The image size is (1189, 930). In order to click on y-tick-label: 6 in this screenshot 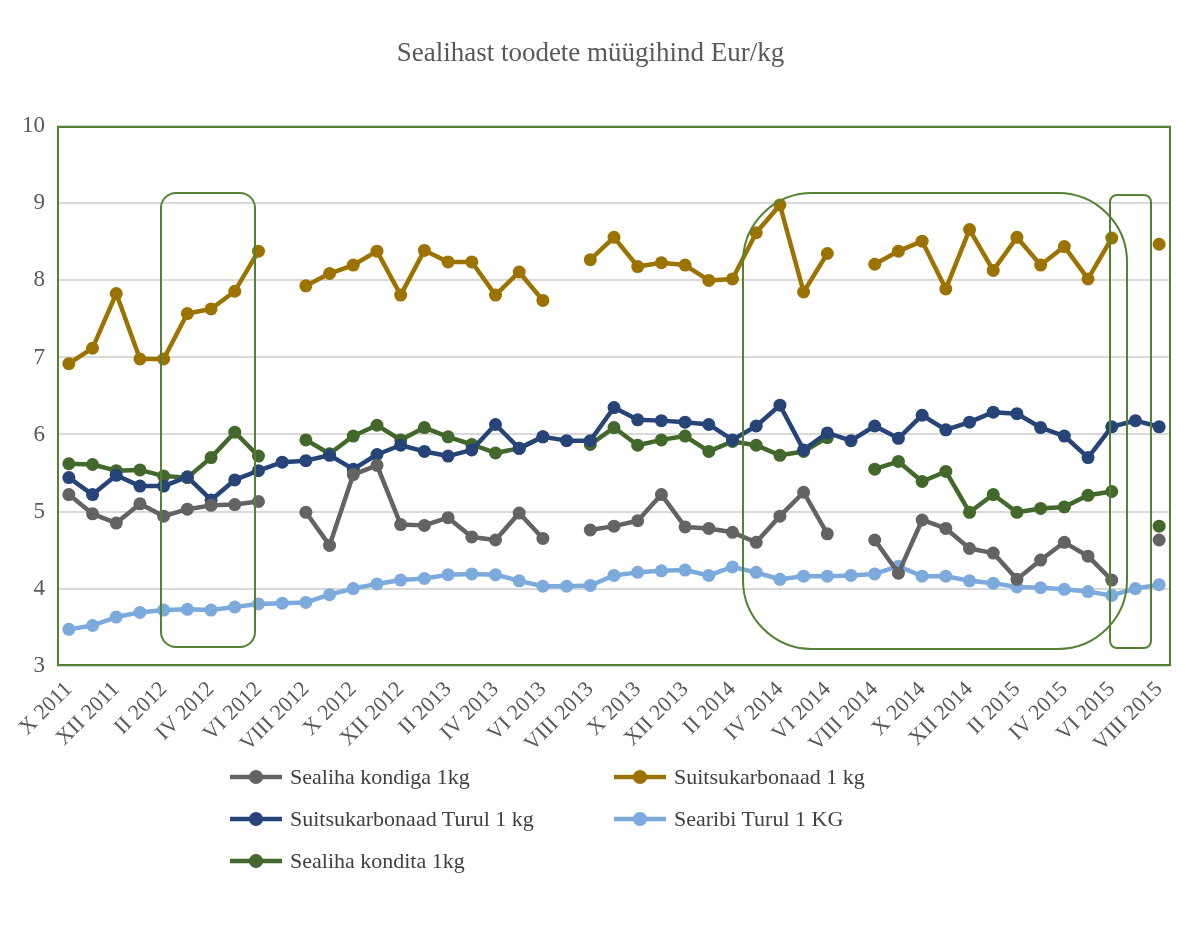, I will do `click(39, 433)`.